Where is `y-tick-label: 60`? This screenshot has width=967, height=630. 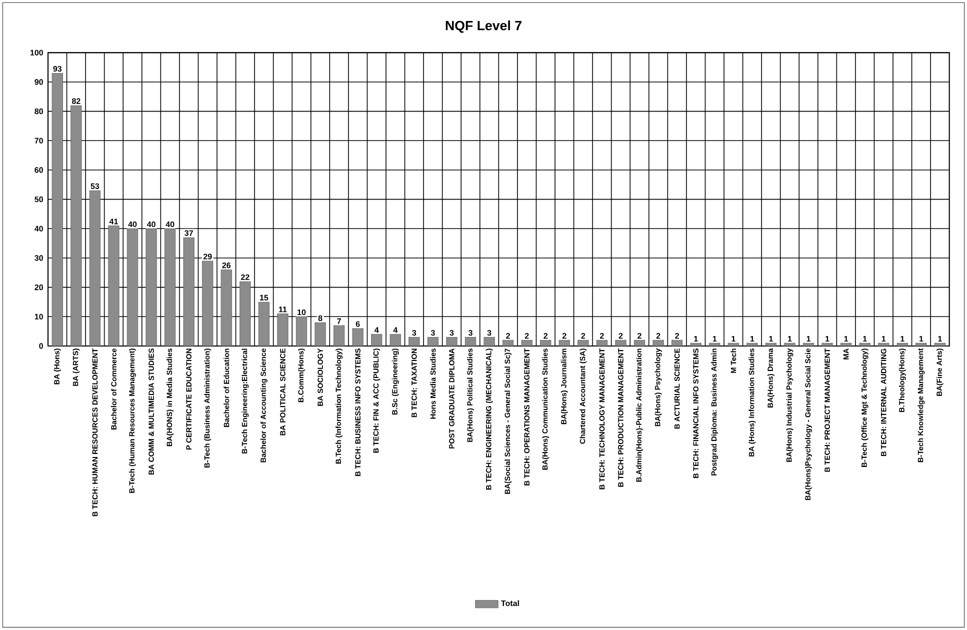 y-tick-label: 60 is located at coordinates (38, 170).